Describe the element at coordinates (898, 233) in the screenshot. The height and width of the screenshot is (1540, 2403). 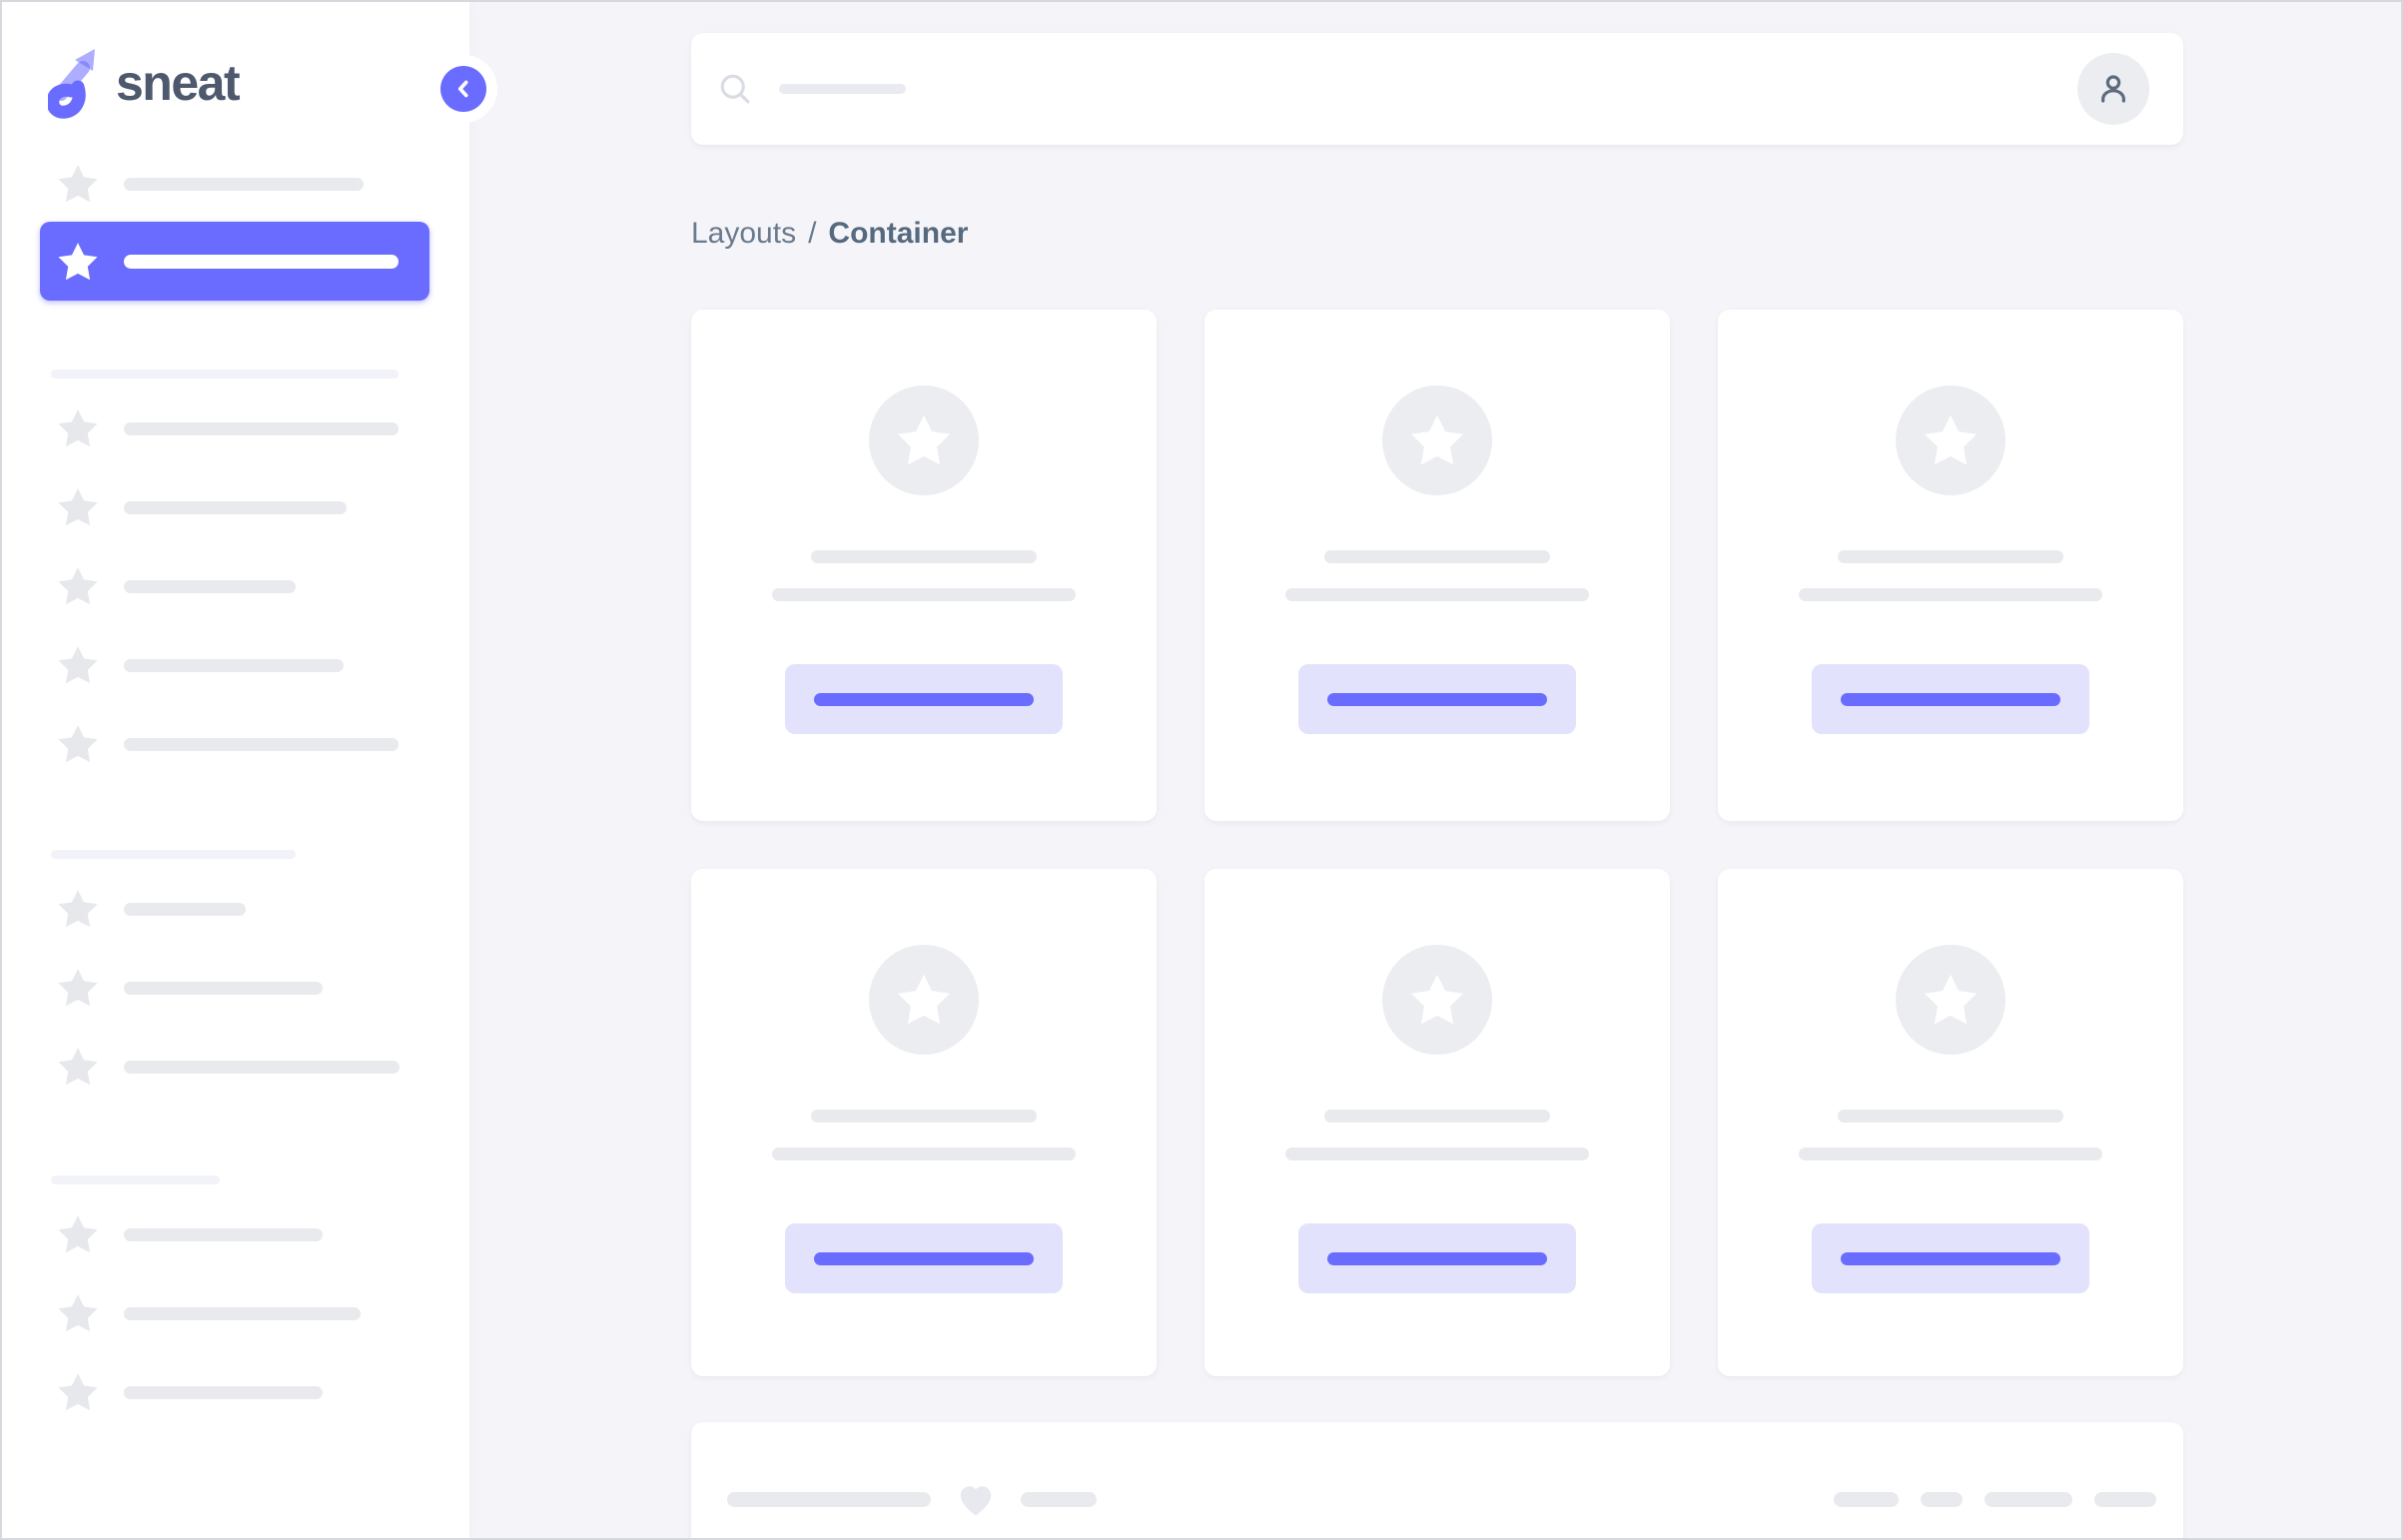
I see `breadcrumb-current: Container` at that location.